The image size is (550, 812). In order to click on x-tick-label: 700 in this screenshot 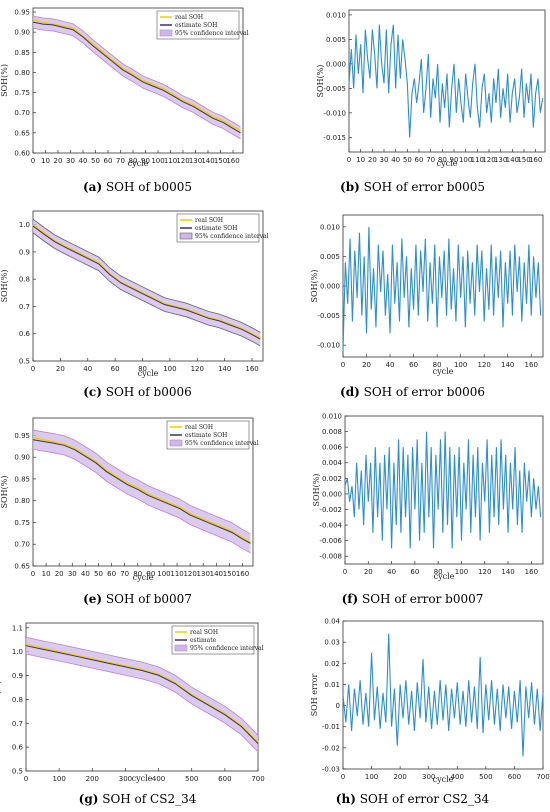, I will do `click(257, 779)`.